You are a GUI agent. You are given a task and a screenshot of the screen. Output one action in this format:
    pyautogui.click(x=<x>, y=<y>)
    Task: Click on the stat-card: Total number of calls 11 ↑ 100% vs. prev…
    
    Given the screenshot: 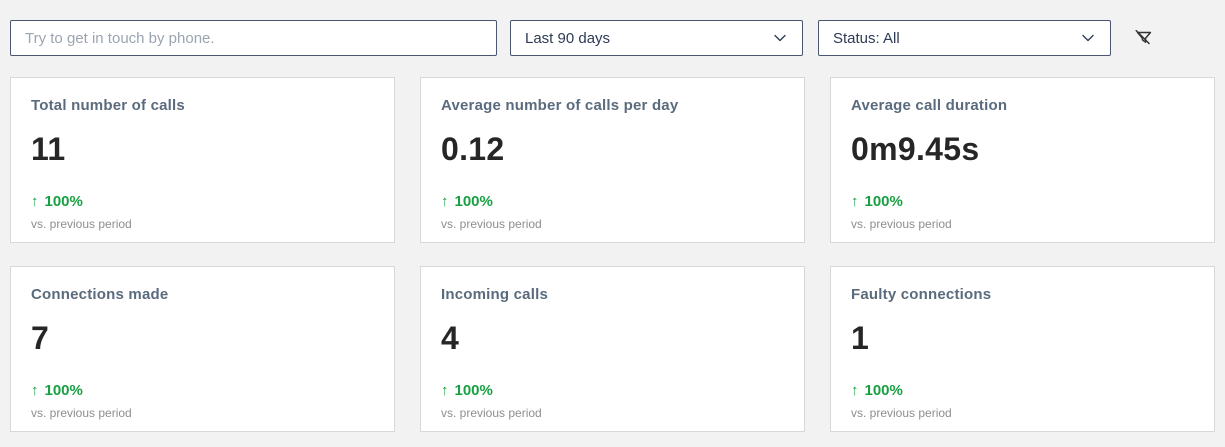 What is the action you would take?
    pyautogui.click(x=202, y=160)
    